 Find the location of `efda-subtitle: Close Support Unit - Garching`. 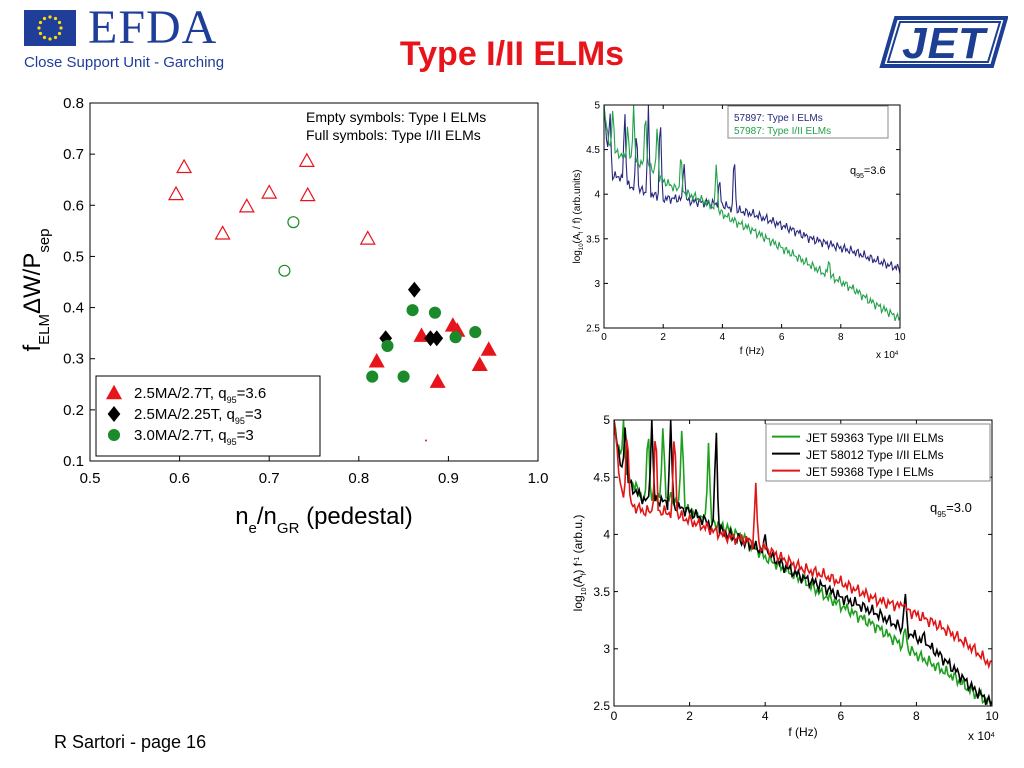

efda-subtitle: Close Support Unit - Garching is located at coordinates (124, 62).